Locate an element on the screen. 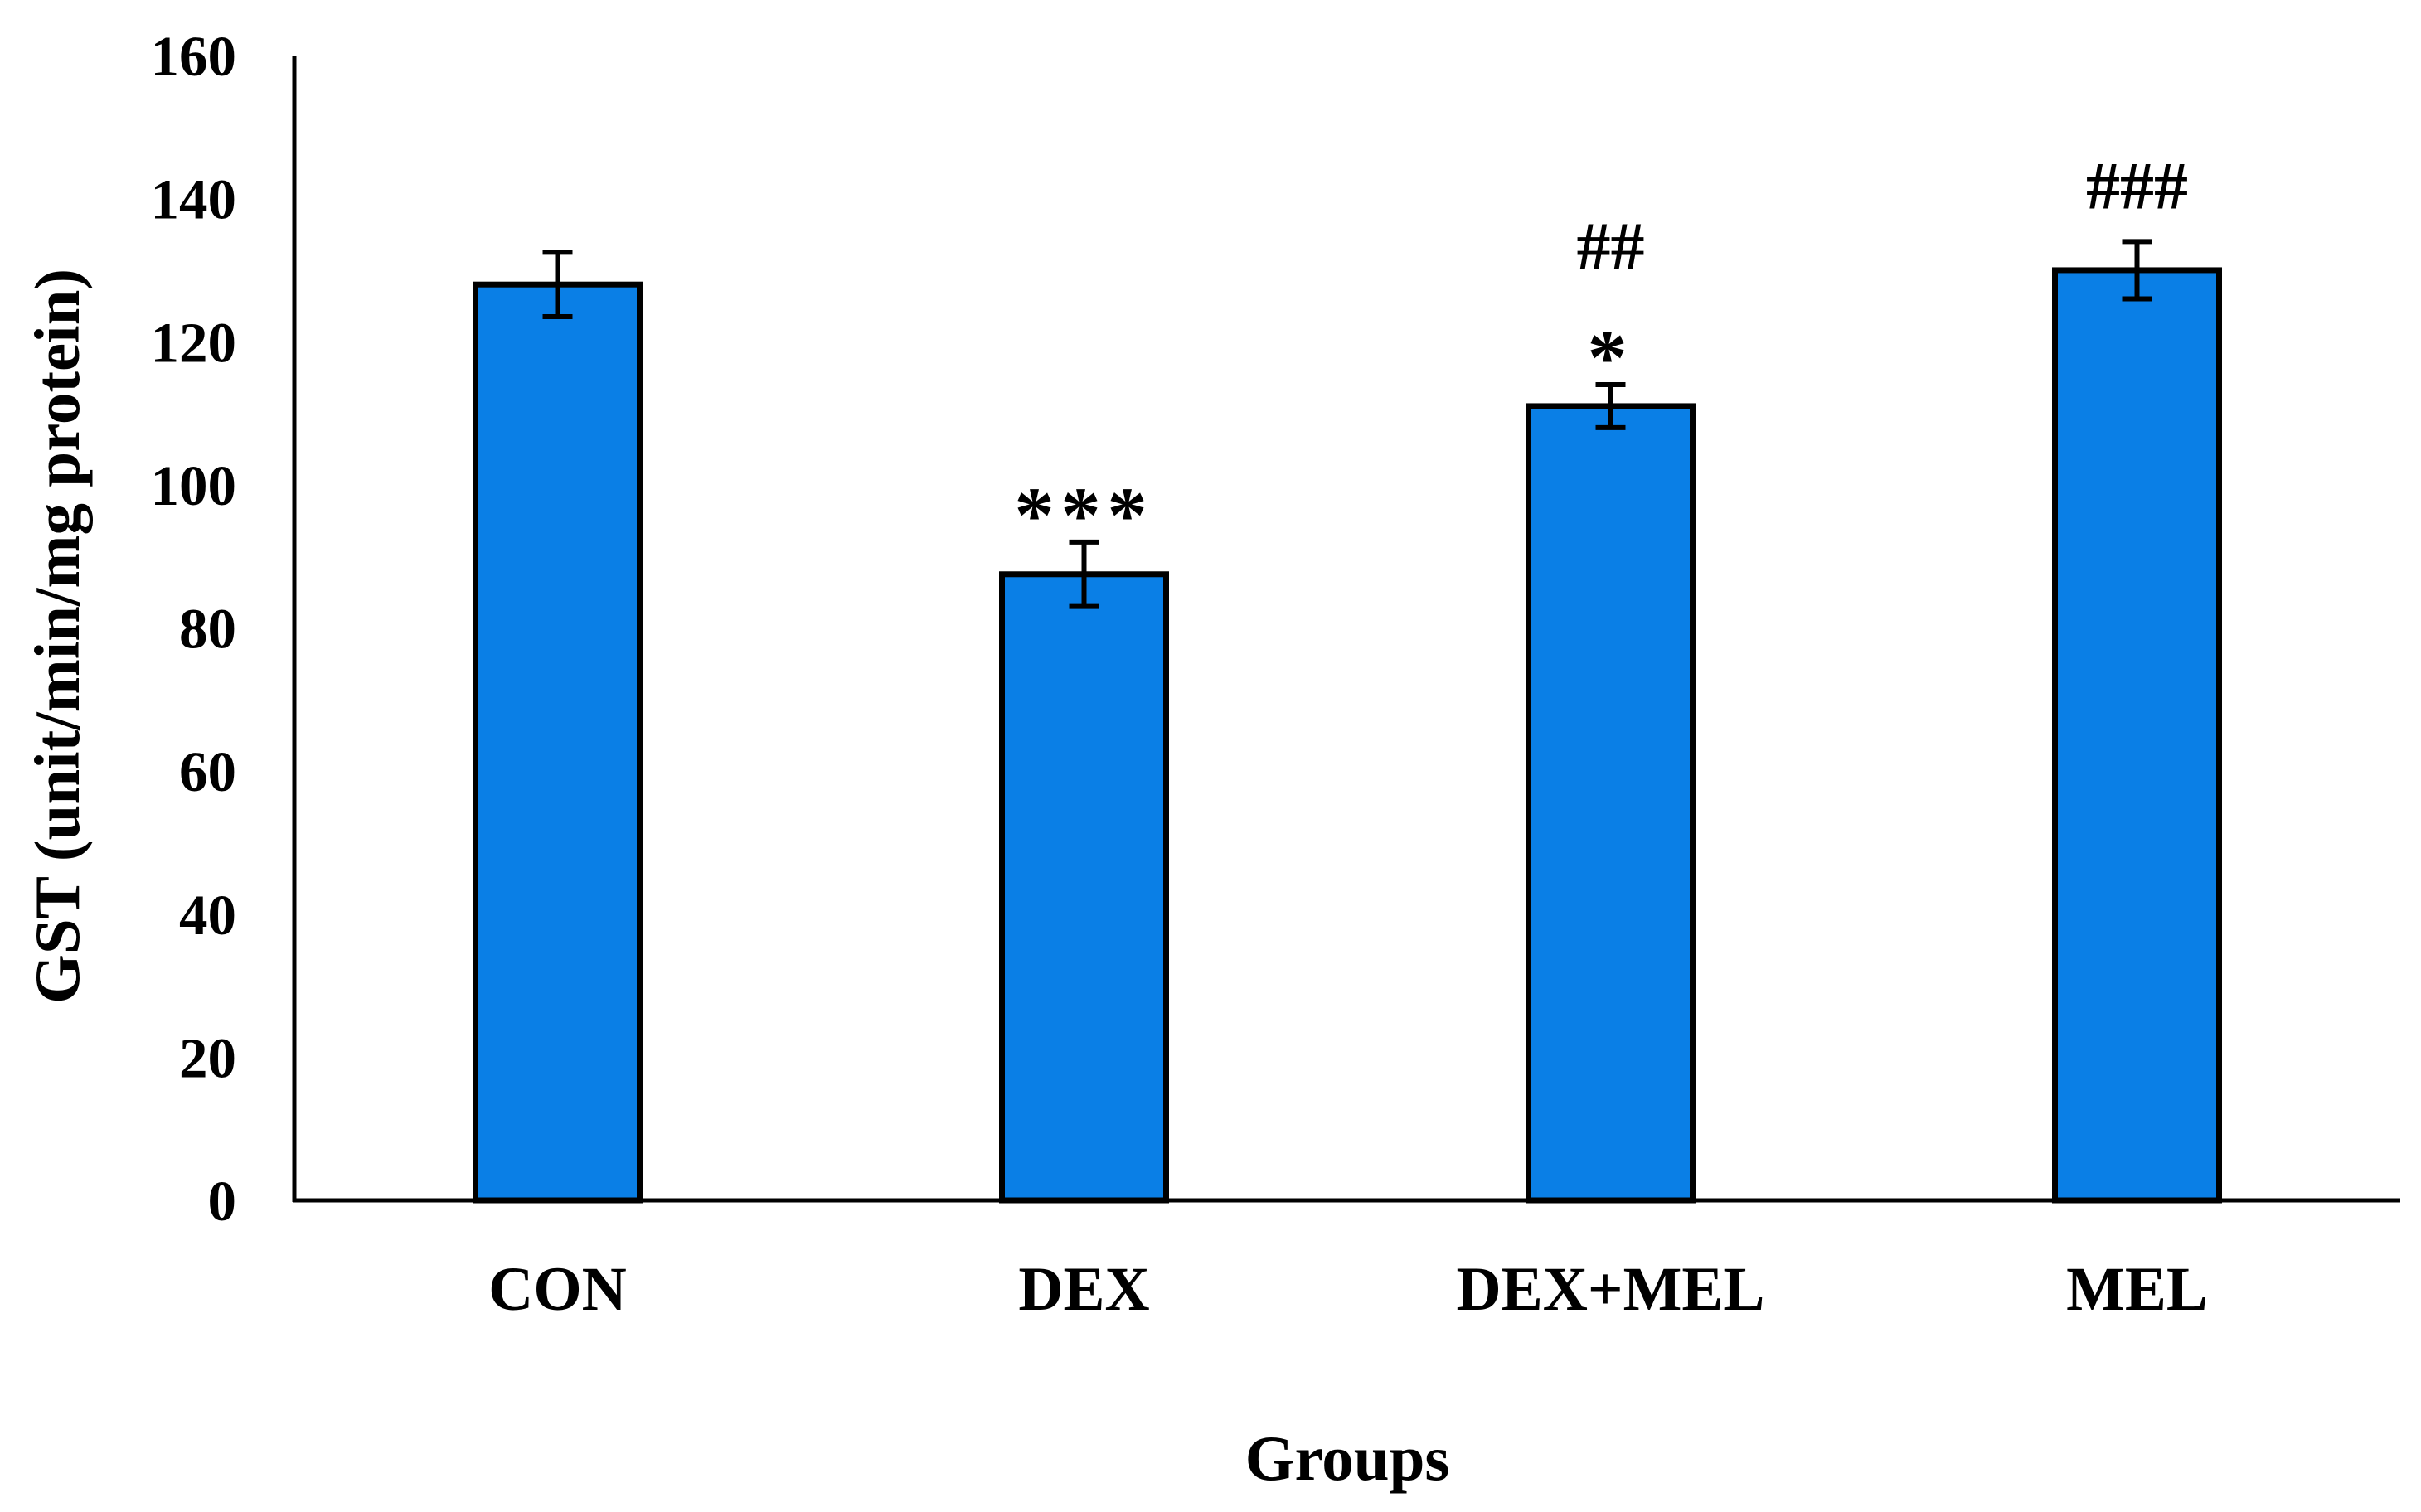 This screenshot has width=2421, height=1512. y-tick-label: 100 is located at coordinates (194, 485).